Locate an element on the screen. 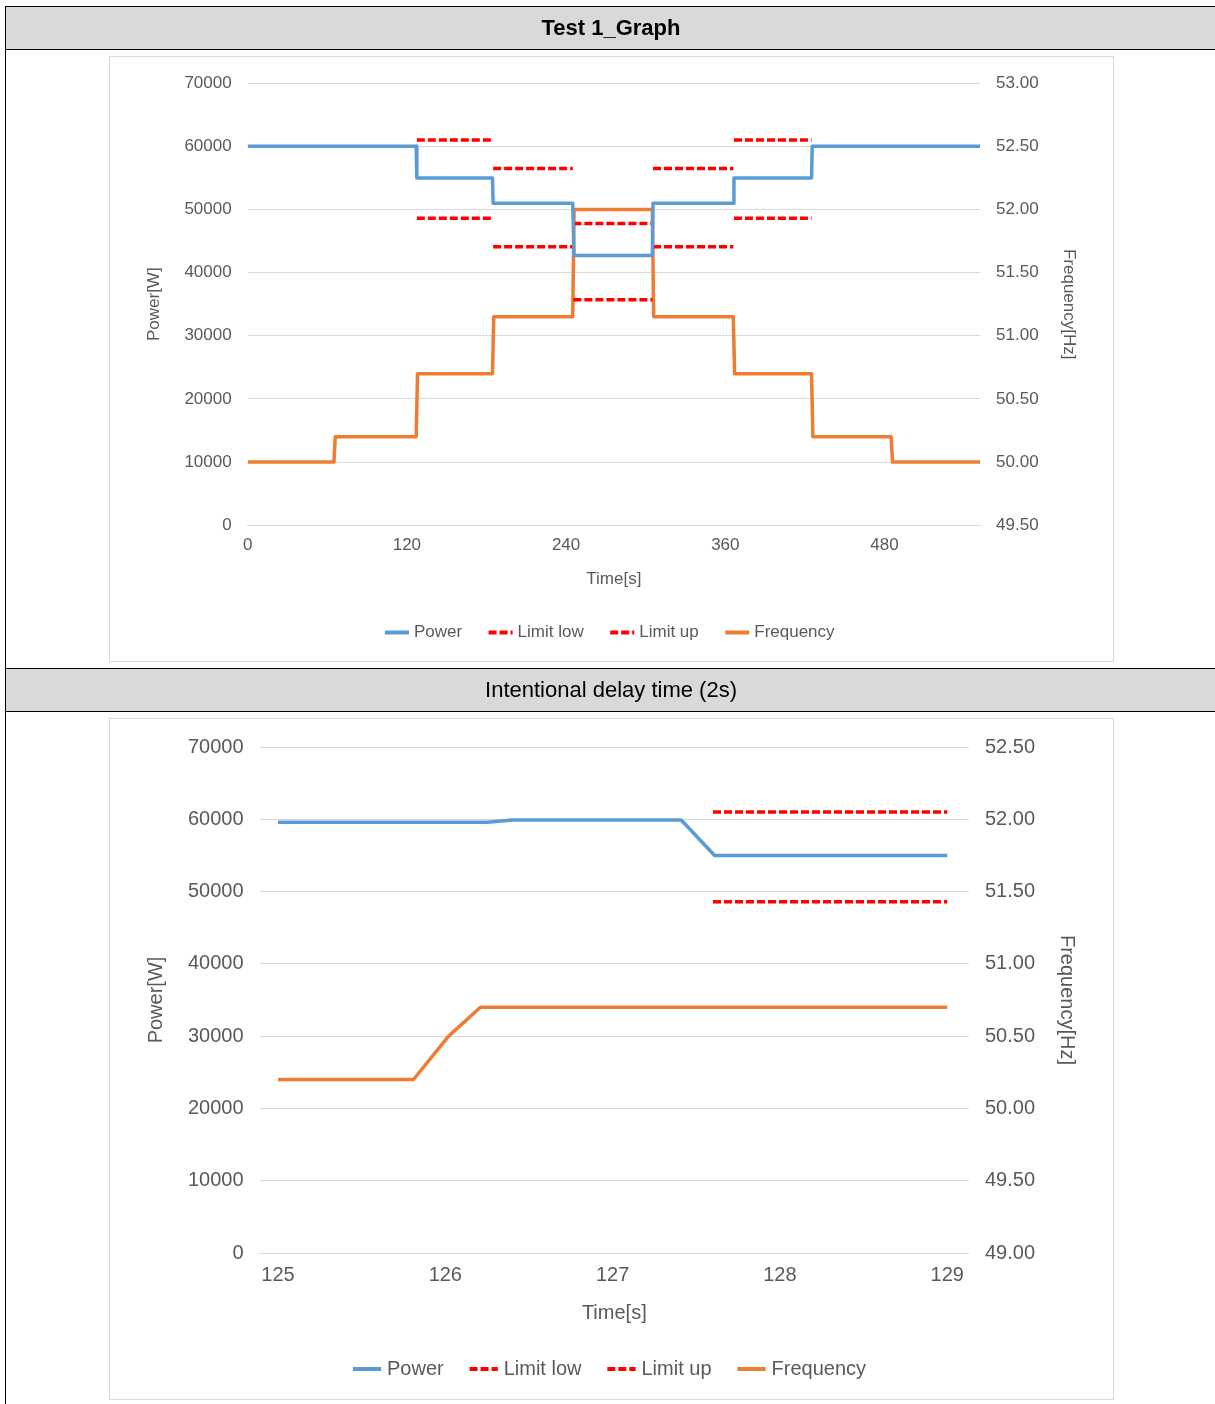  x-tick-label: 120 is located at coordinates (407, 545).